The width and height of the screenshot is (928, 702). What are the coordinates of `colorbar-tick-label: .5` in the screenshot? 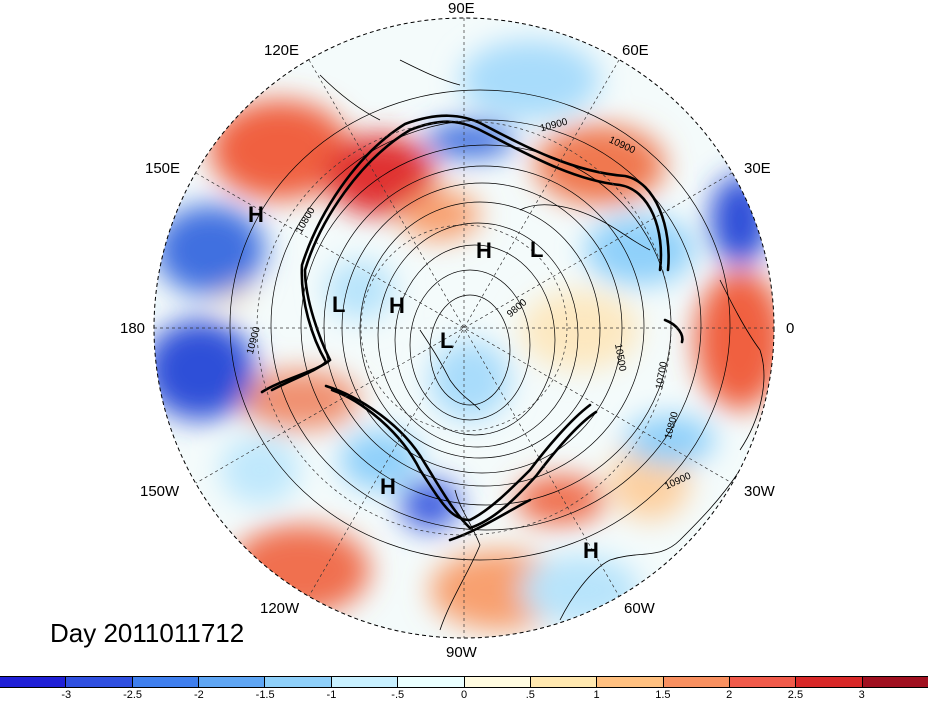 It's located at (530, 695).